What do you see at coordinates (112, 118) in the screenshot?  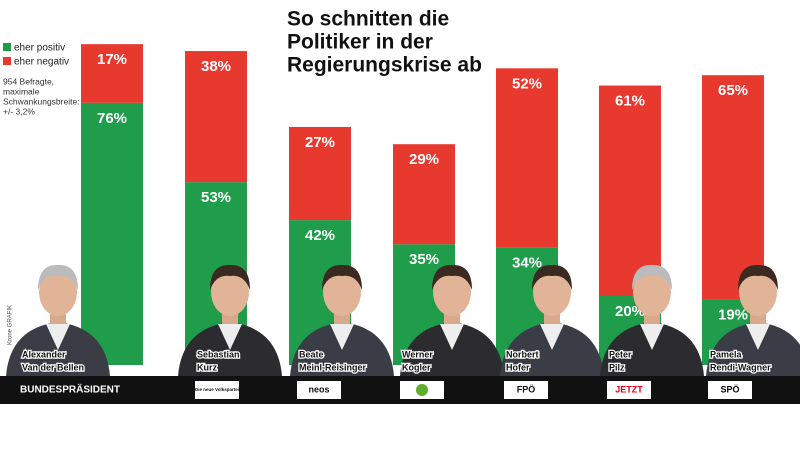 I see `value-label: 76%` at bounding box center [112, 118].